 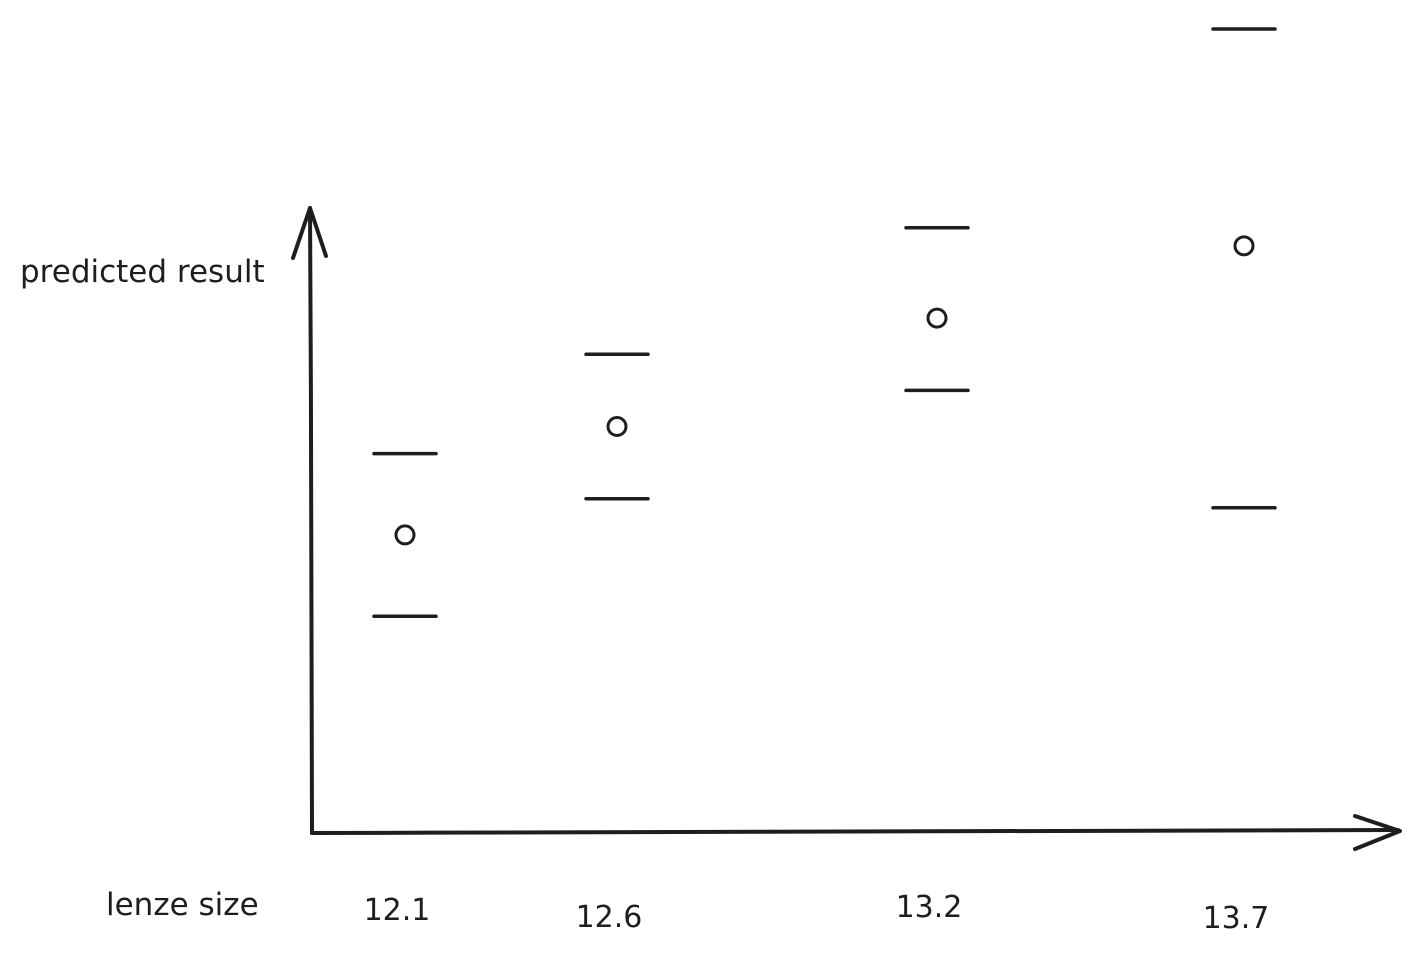 I want to click on y-axis, so click(x=309, y=520).